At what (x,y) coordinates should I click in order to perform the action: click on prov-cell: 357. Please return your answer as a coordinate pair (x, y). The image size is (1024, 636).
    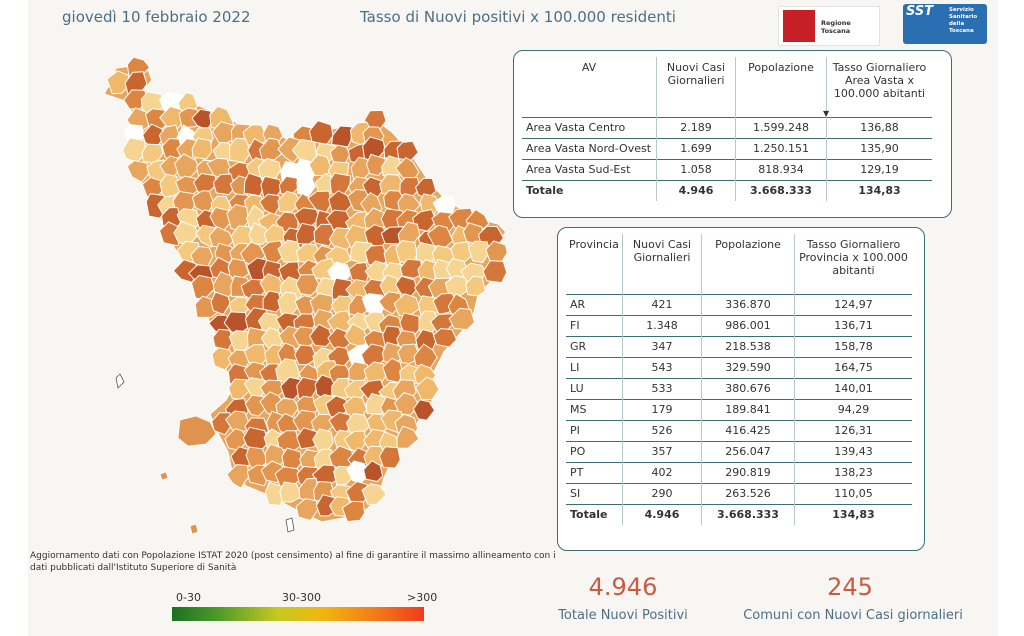
    Looking at the image, I should click on (662, 451).